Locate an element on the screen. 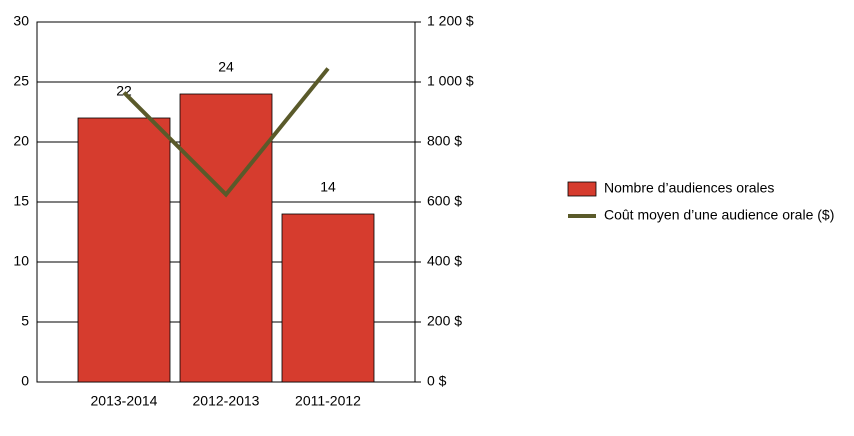 The width and height of the screenshot is (854, 436). legend-label: Coût moyen d’une audience orale ($) is located at coordinates (719, 215).